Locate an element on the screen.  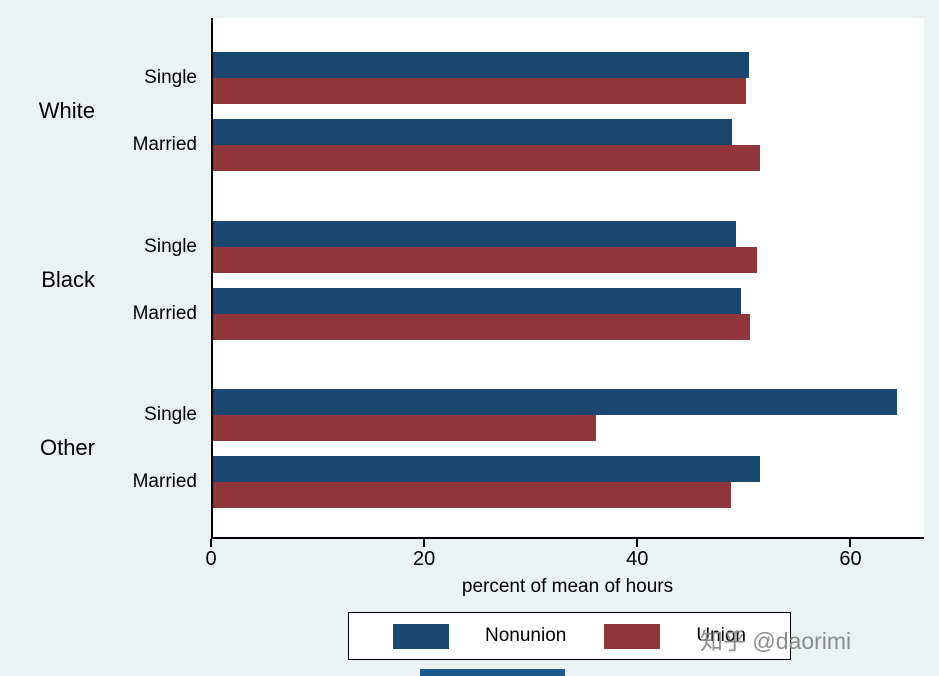
legend: Nonunion Union is located at coordinates (569, 636).